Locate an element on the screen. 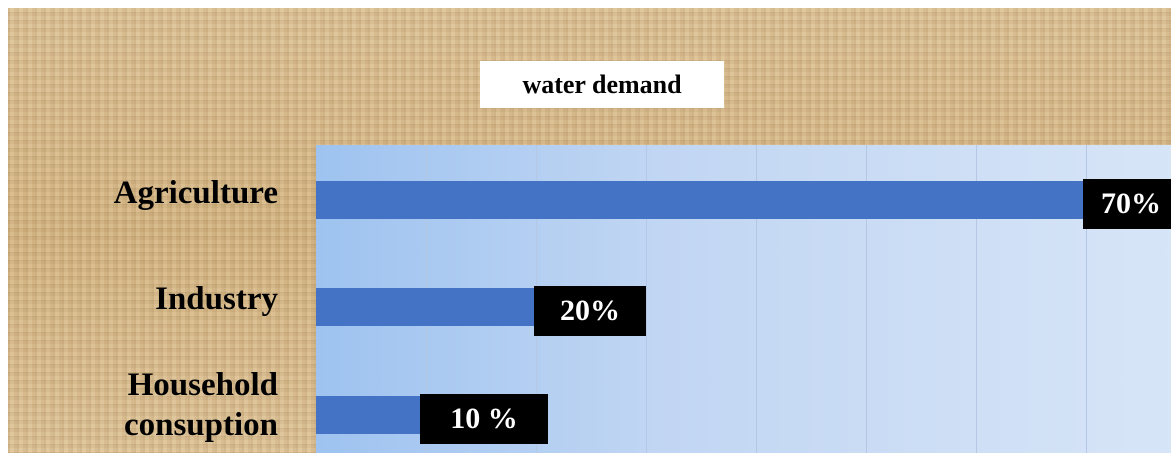 This screenshot has width=1171, height=453. data-label: 20% is located at coordinates (590, 311).